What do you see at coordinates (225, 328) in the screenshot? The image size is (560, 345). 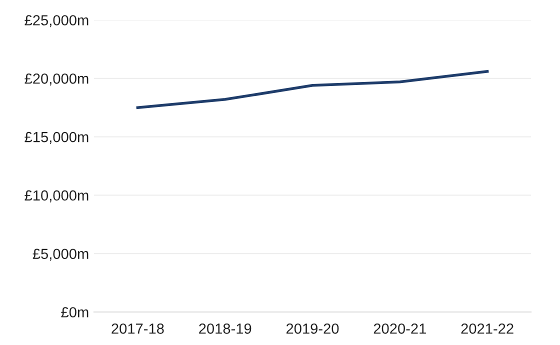 I see `x-tick-label: 2018-19` at bounding box center [225, 328].